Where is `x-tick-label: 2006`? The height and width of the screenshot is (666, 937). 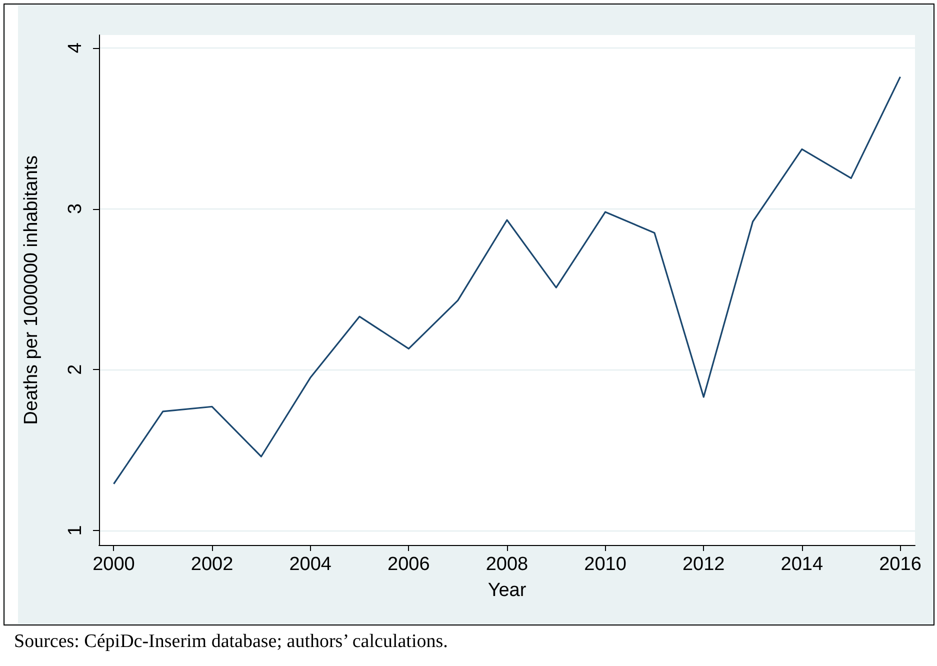 x-tick-label: 2006 is located at coordinates (409, 564).